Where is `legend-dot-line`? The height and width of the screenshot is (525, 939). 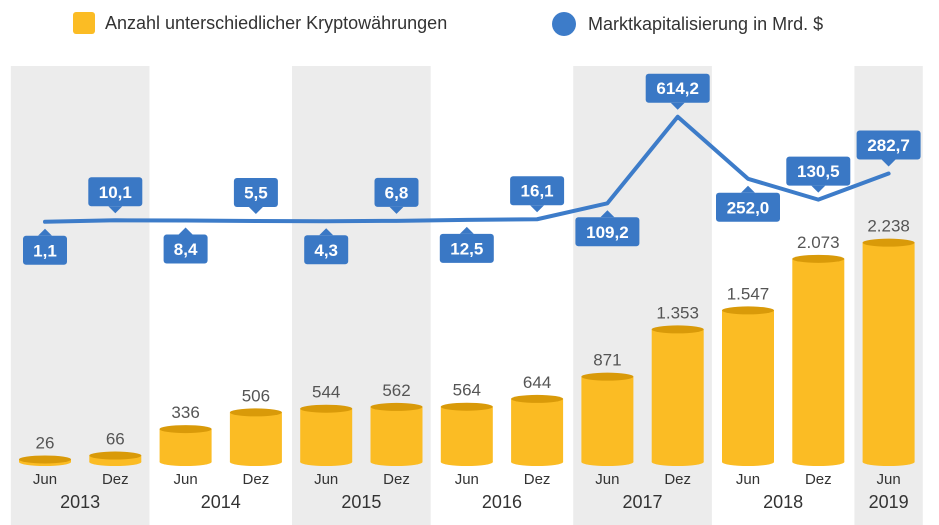 legend-dot-line is located at coordinates (564, 24).